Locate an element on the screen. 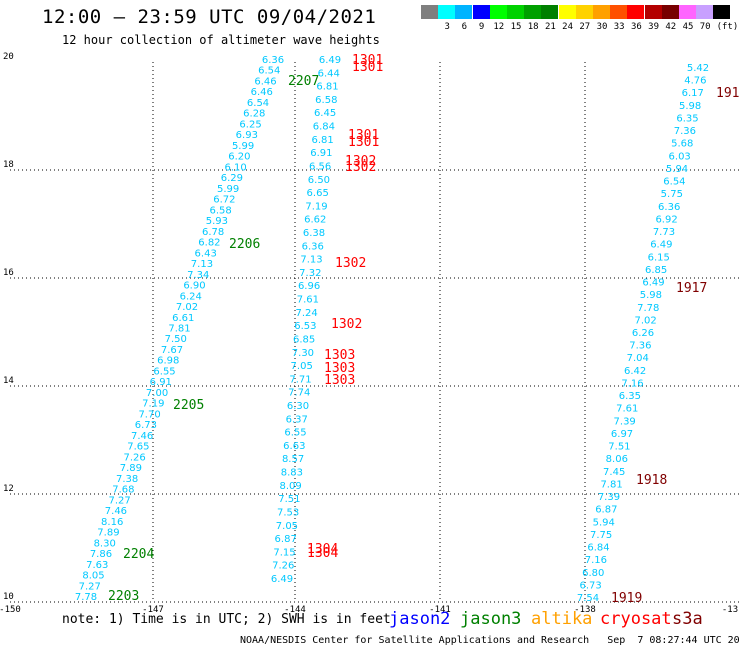 This screenshot has width=740, height=650. swh-value: 7.89 is located at coordinates (131, 468).